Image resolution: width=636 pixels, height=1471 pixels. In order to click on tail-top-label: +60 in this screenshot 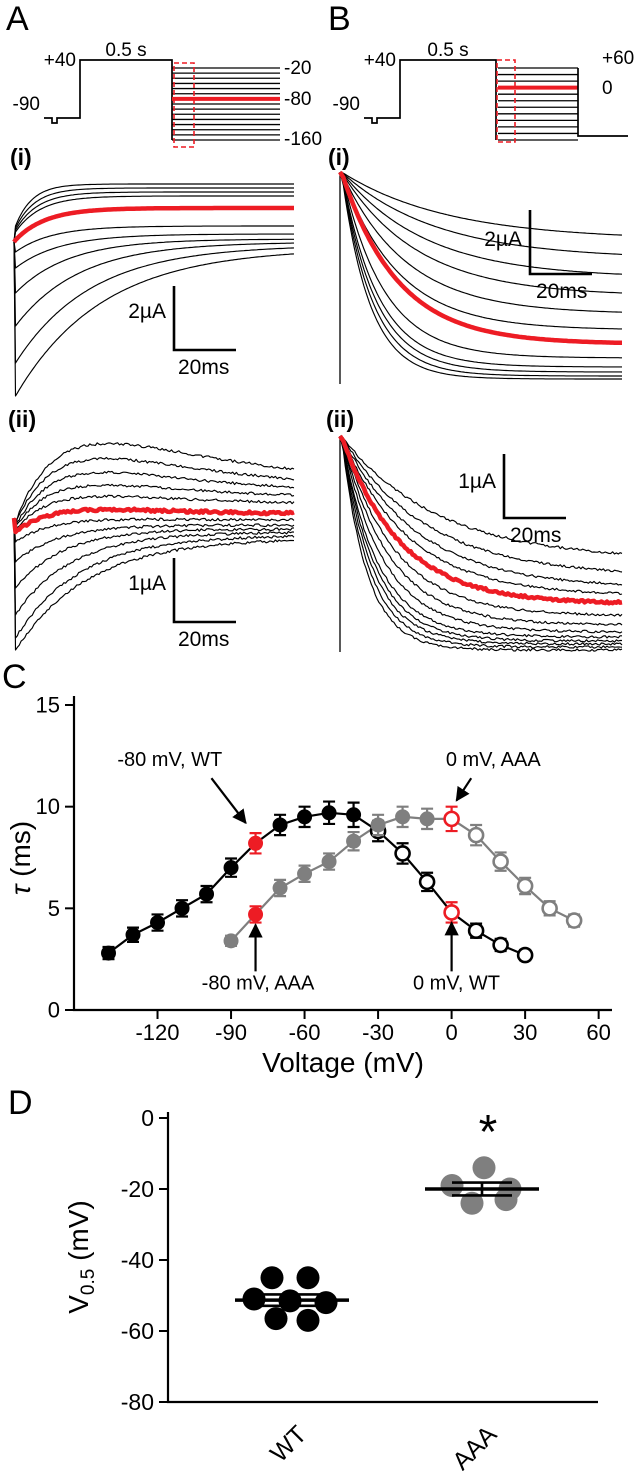, I will do `click(618, 58)`.